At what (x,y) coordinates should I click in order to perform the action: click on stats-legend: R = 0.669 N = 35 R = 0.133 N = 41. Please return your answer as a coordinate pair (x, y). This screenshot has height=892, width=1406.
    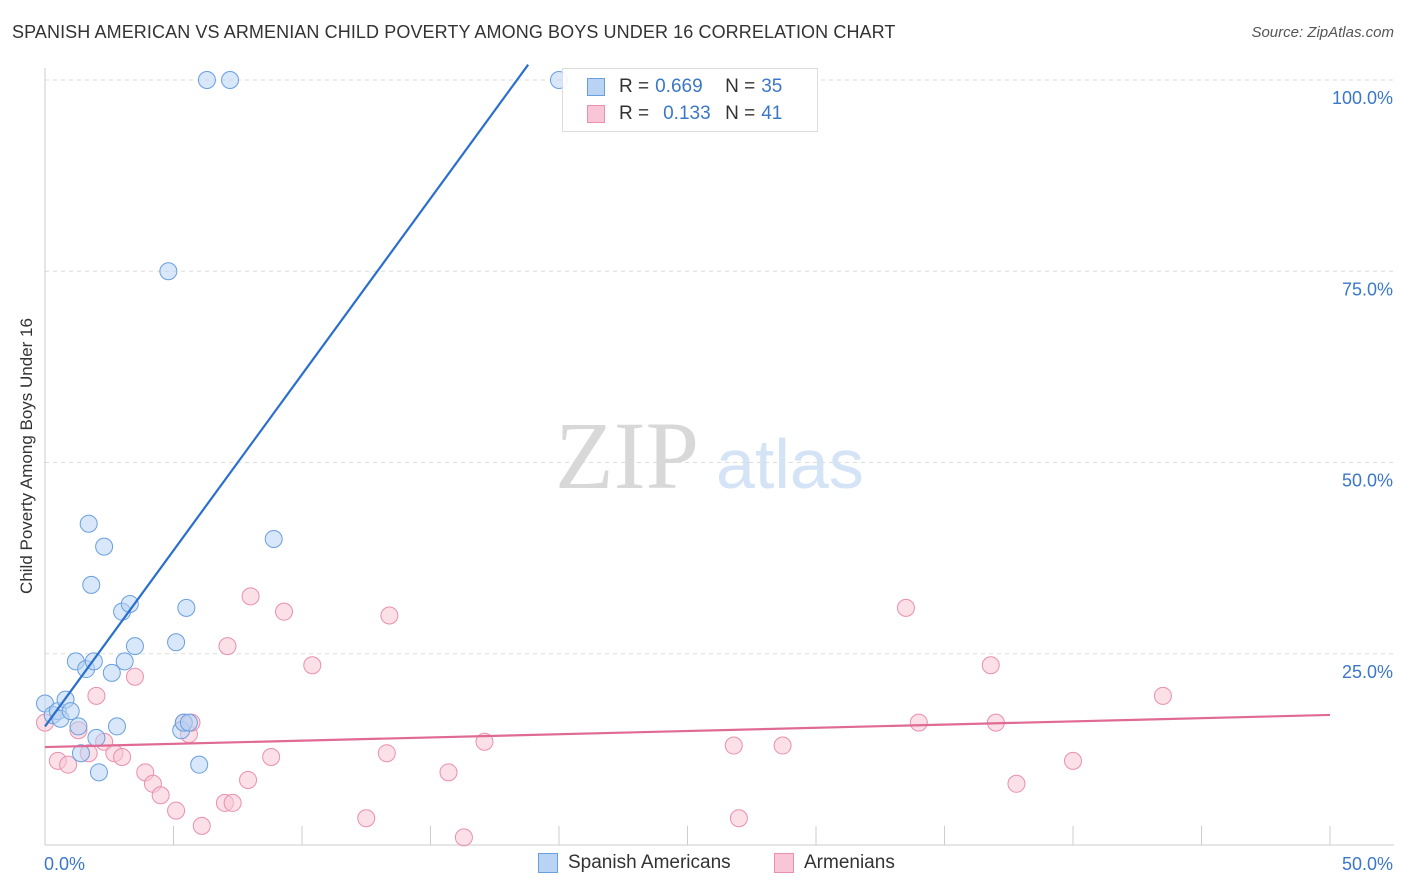
    Looking at the image, I should click on (690, 100).